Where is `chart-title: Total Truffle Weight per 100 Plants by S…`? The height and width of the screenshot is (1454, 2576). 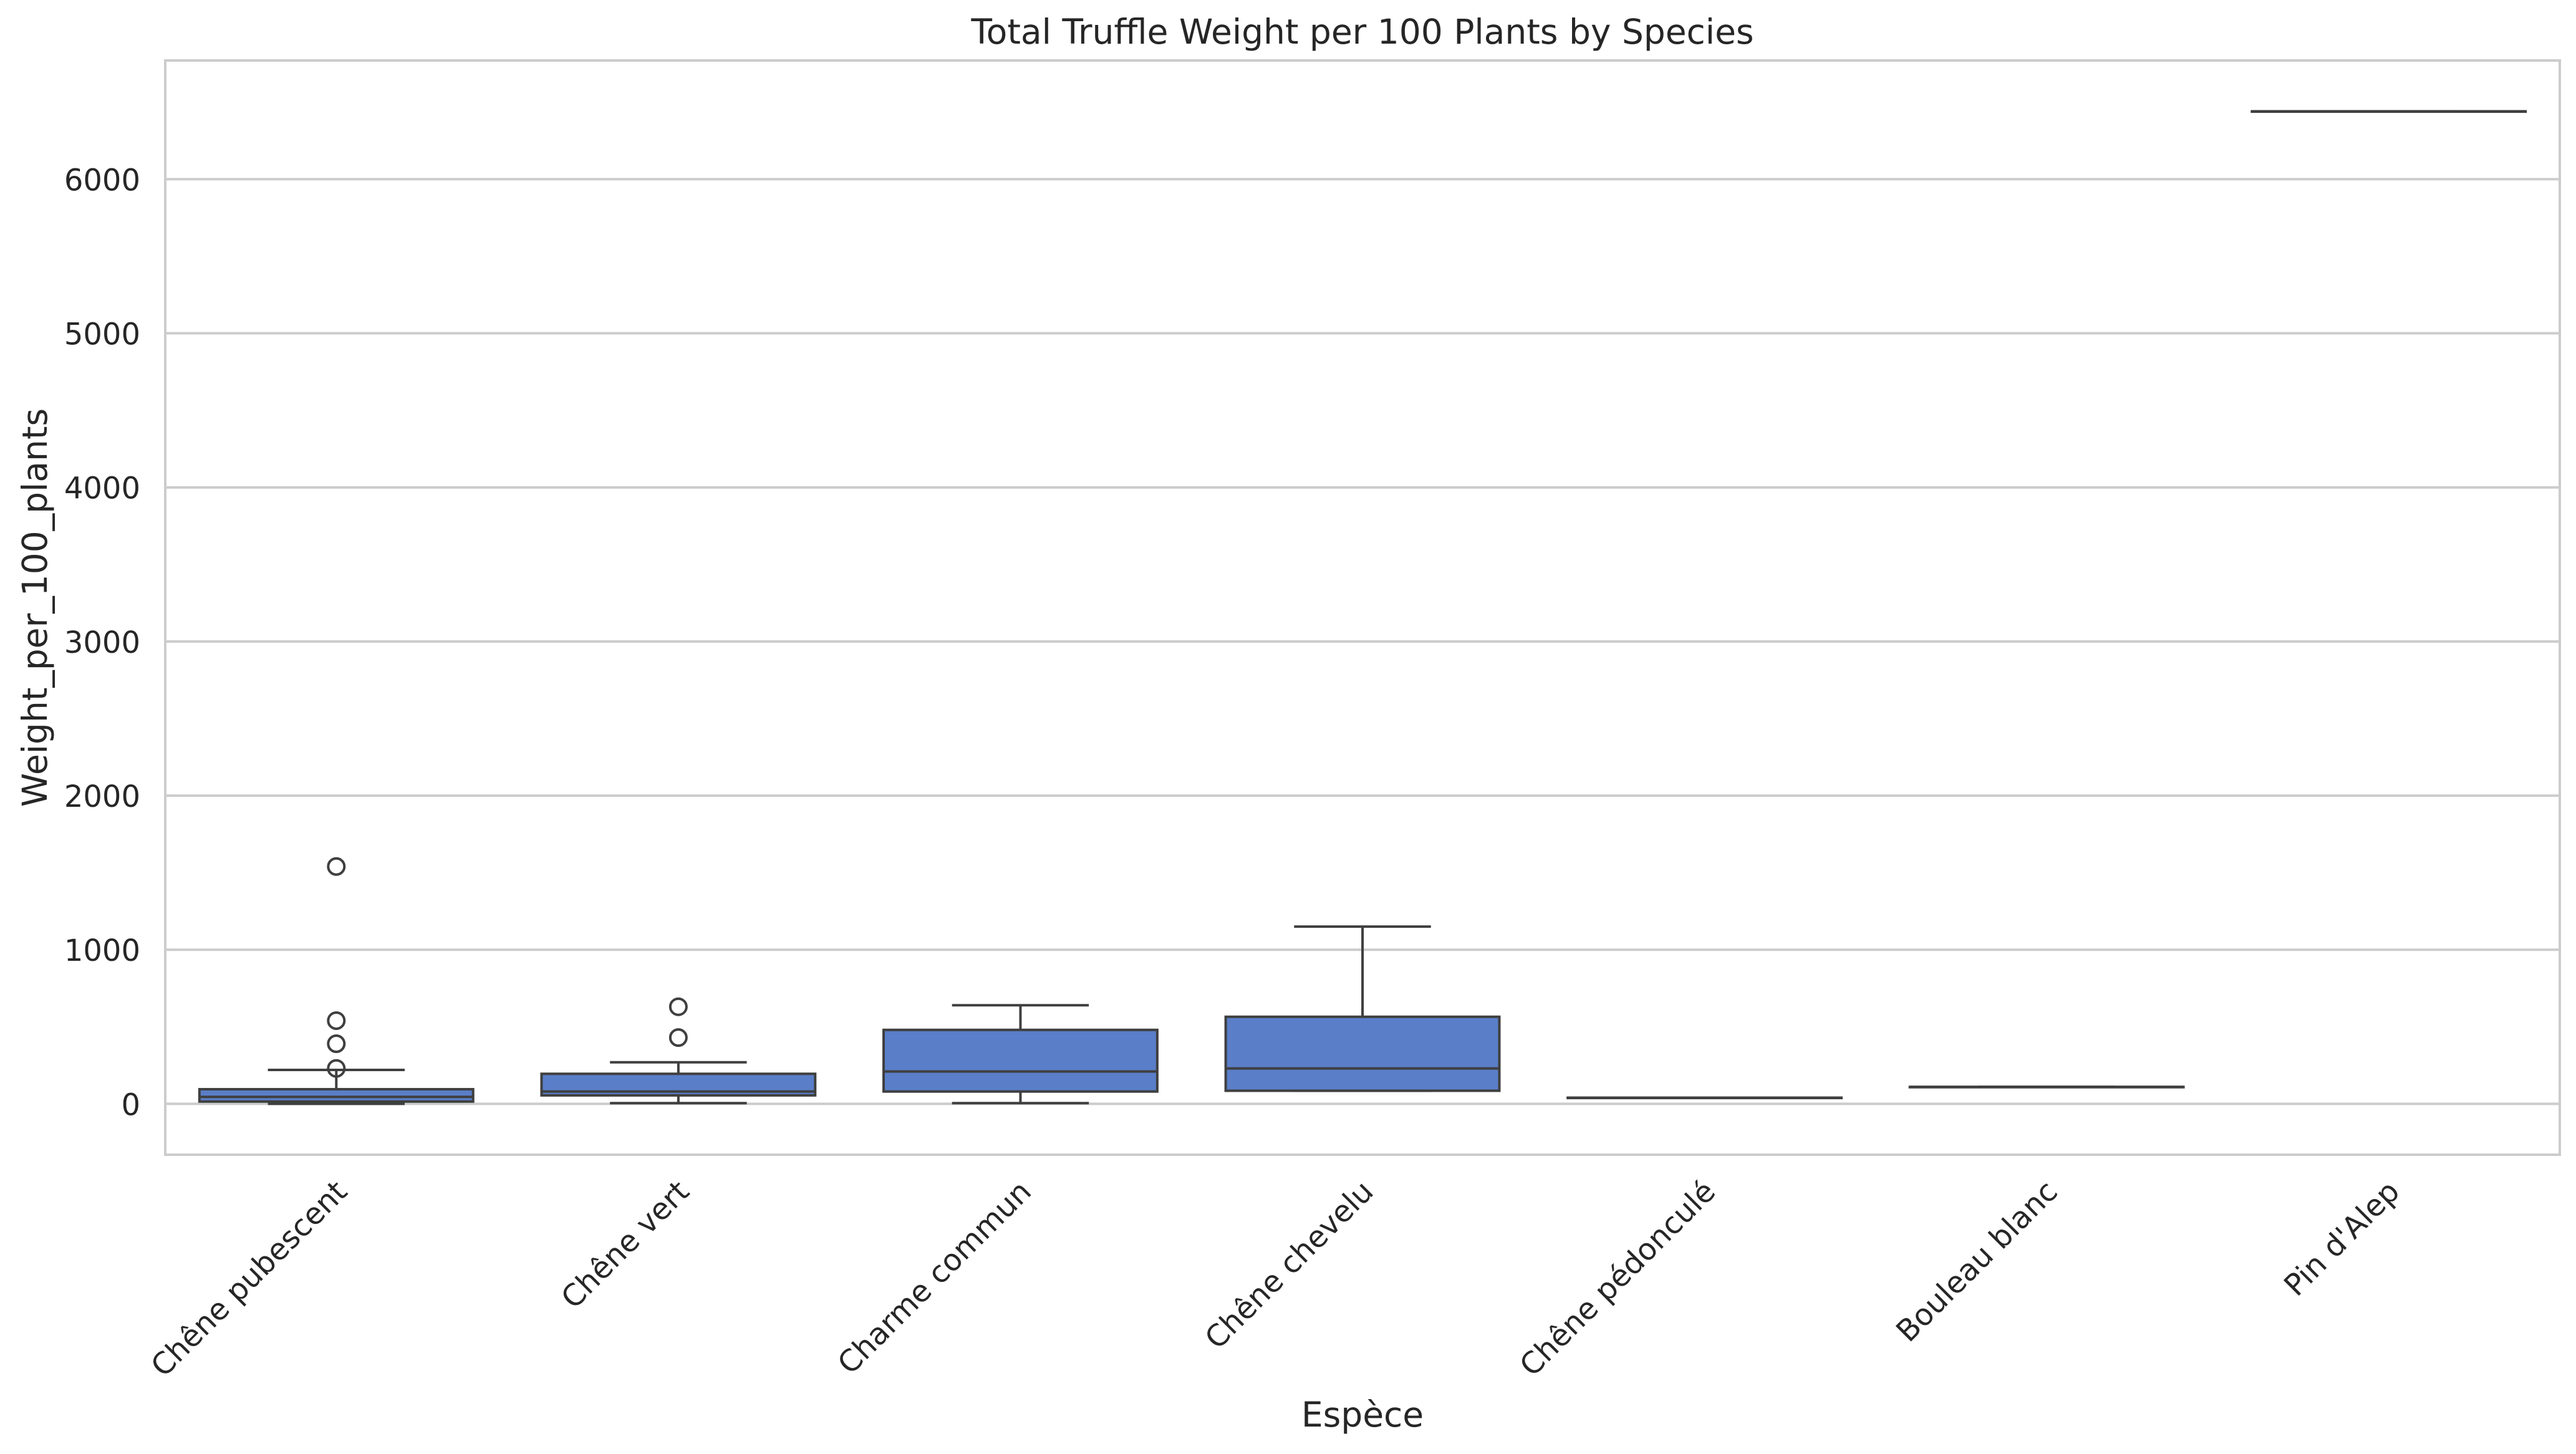
chart-title: Total Truffle Weight per 100 Plants by S… is located at coordinates (1362, 32).